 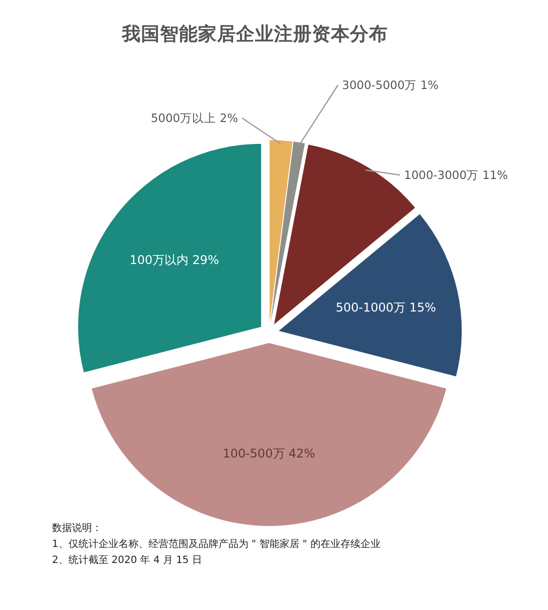 What do you see at coordinates (255, 34) in the screenshot?
I see `title: 我国智能家居企业注册资本分布` at bounding box center [255, 34].